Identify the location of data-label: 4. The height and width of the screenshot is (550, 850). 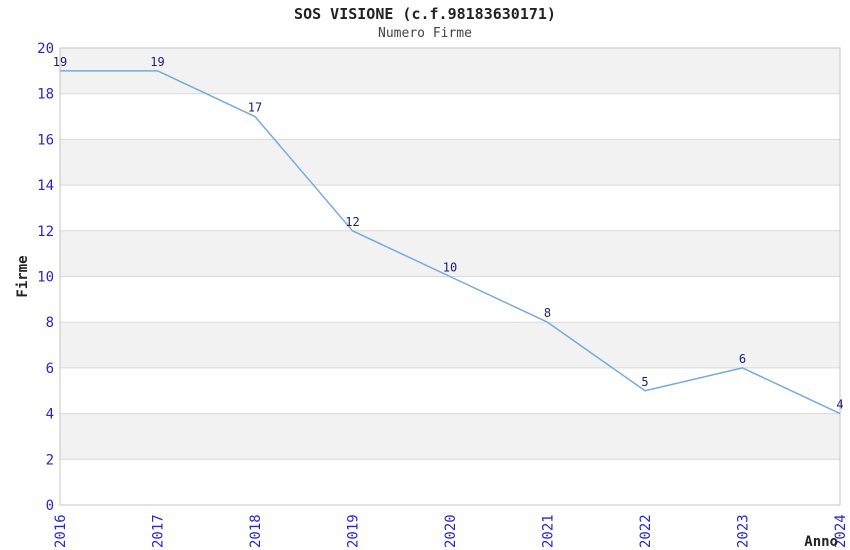
(839, 405).